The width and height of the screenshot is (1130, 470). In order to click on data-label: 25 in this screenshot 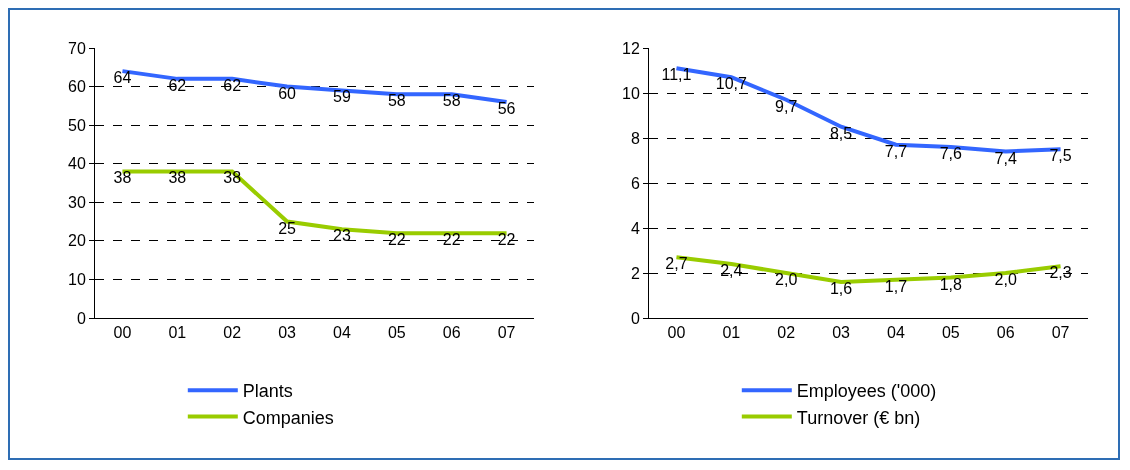, I will do `click(287, 228)`.